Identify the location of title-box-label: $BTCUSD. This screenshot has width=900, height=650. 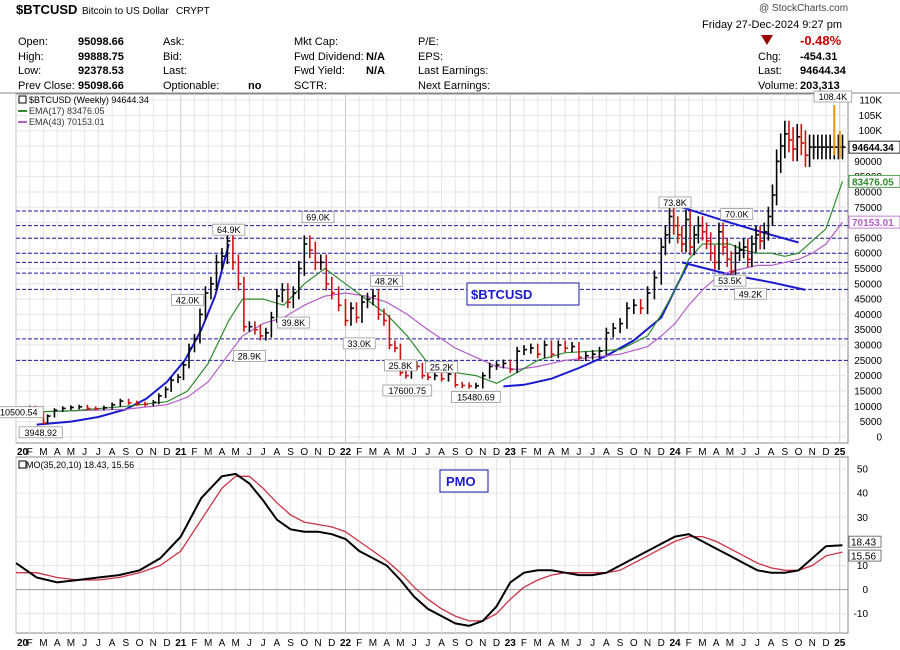
(501, 294).